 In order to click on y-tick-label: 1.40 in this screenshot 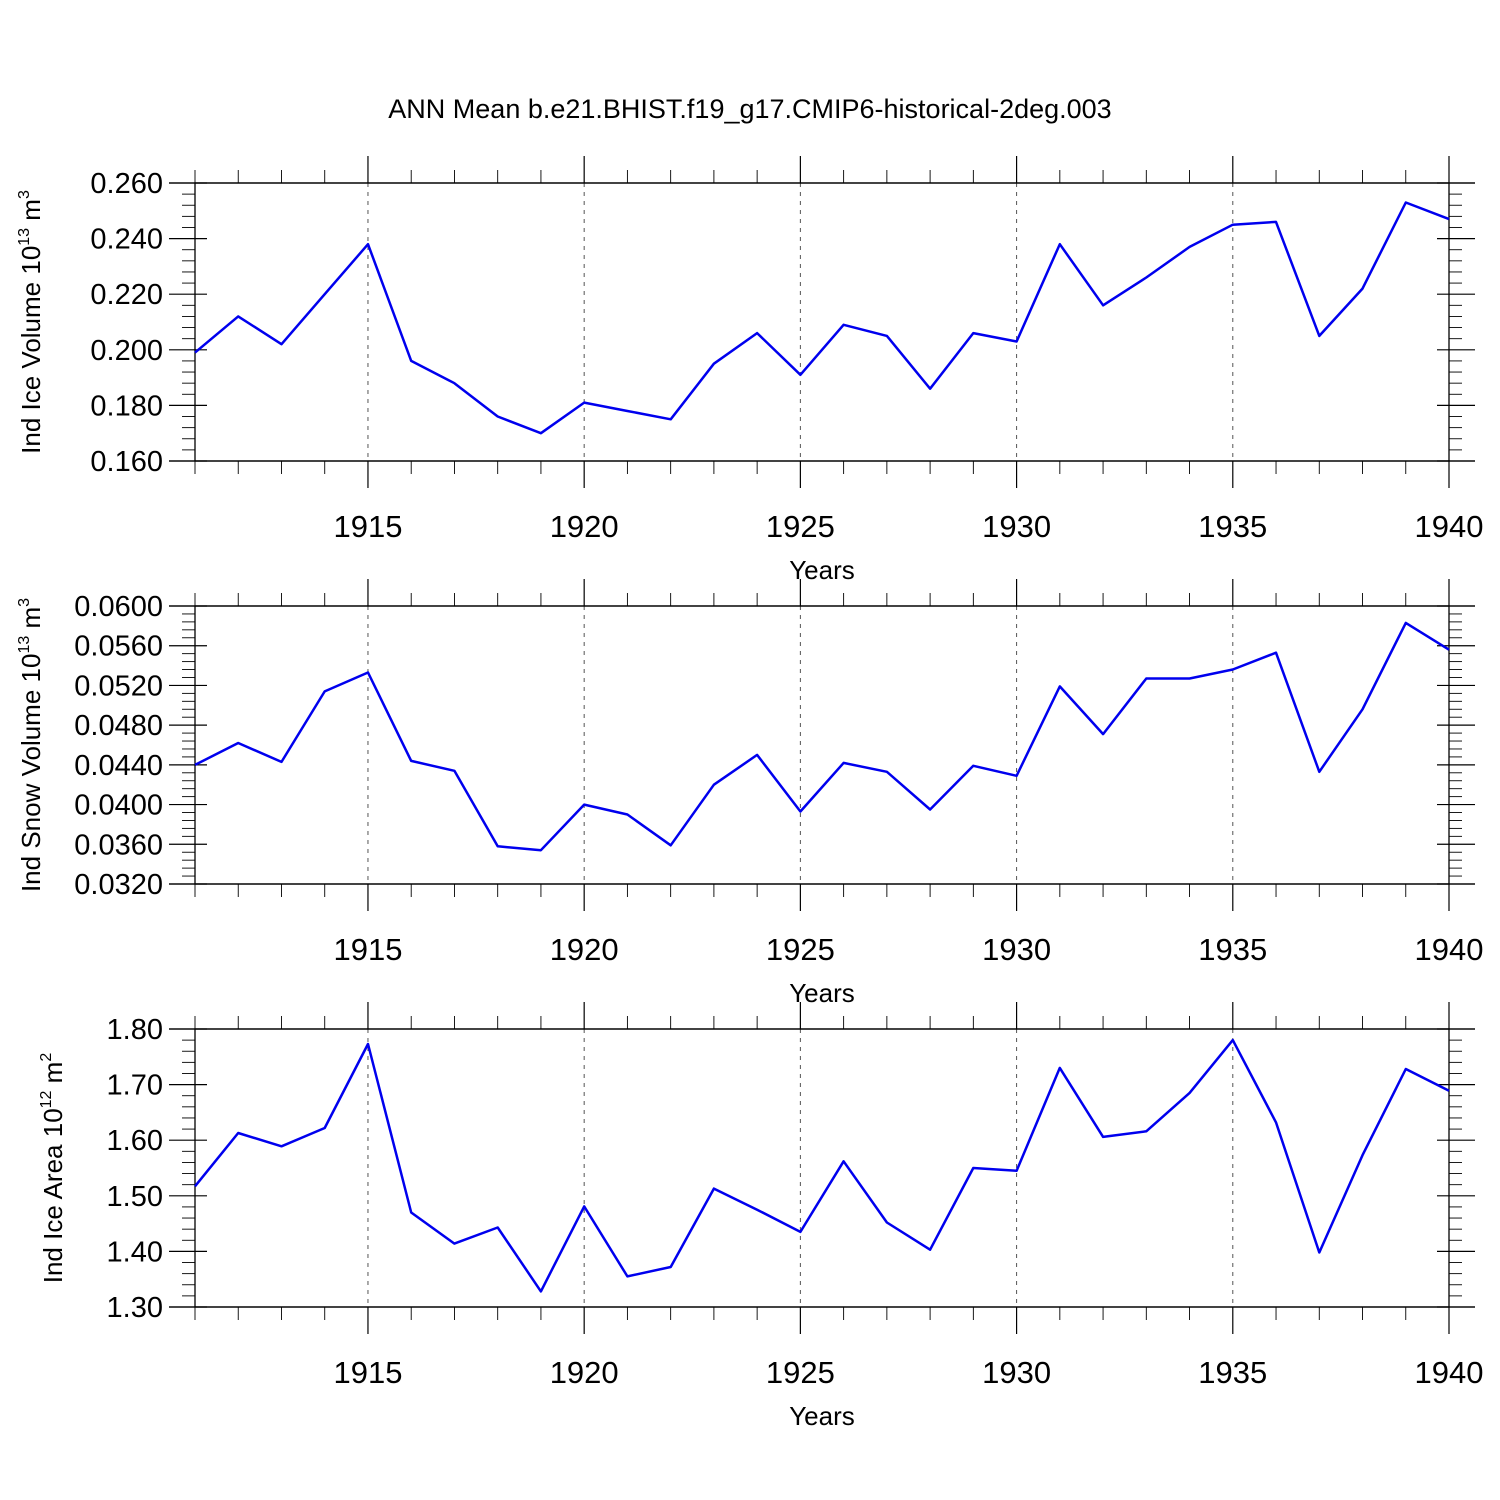, I will do `click(135, 1252)`.